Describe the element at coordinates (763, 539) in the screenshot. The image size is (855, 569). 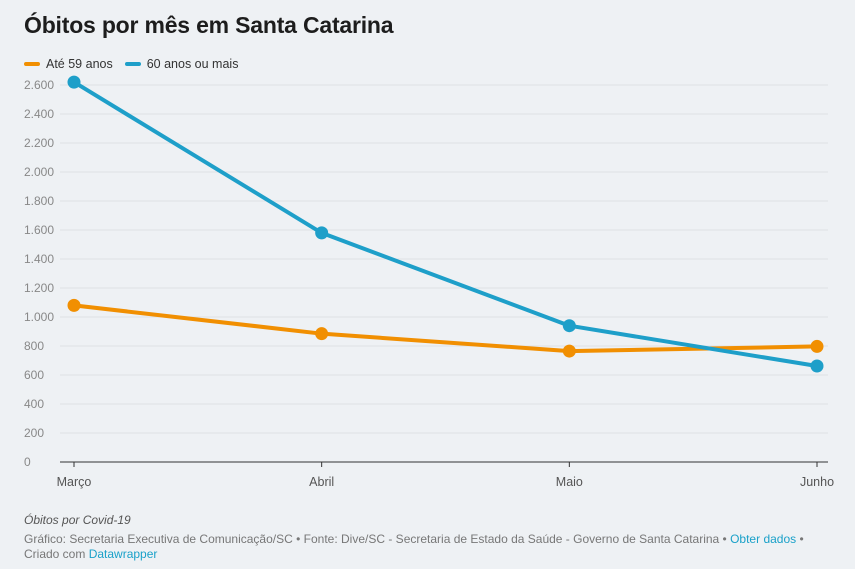
I see `get-data-link: Obter dados` at that location.